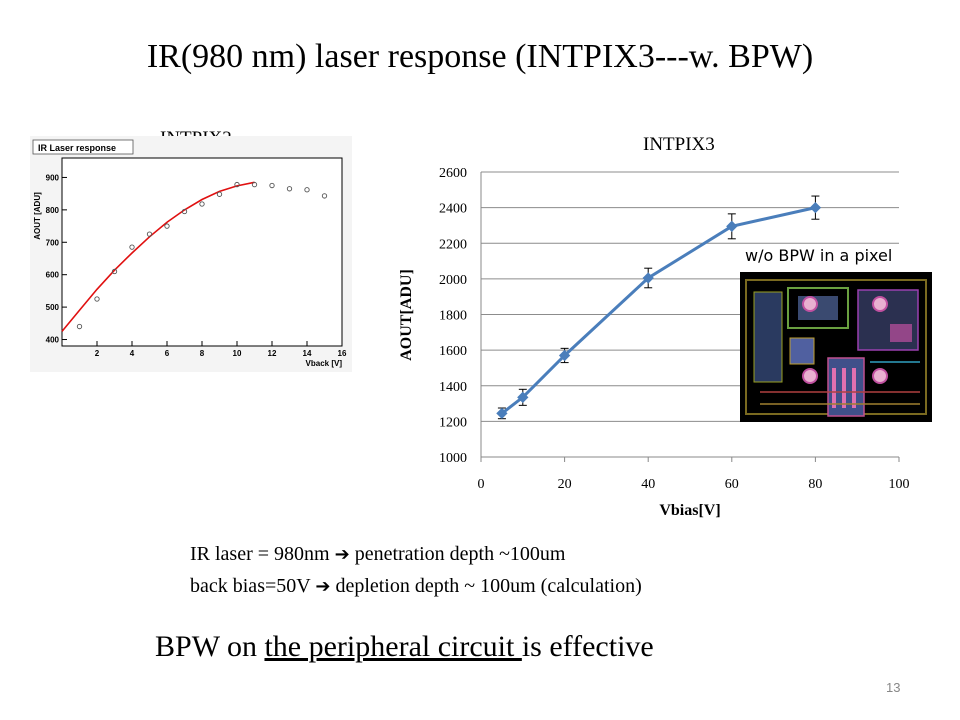  Describe the element at coordinates (253, 586) in the screenshot. I see `note-line-2-start: back bias=50V` at that location.